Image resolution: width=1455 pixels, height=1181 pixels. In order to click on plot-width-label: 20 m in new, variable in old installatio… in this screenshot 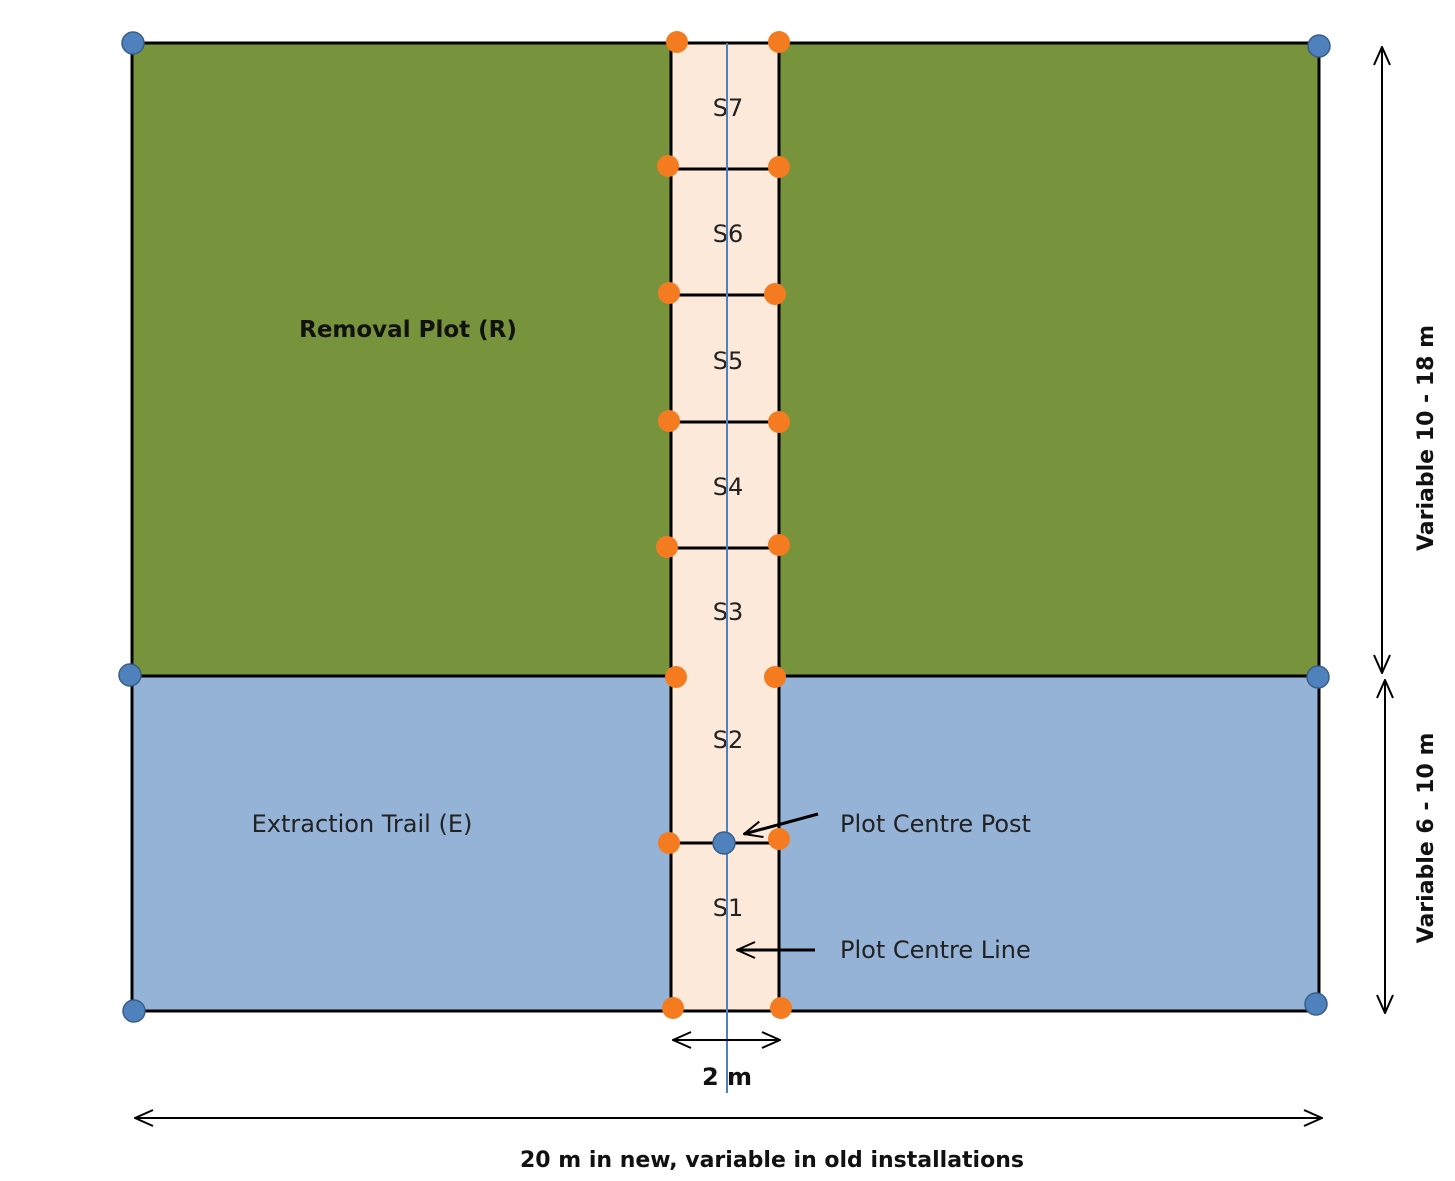, I will do `click(772, 1160)`.